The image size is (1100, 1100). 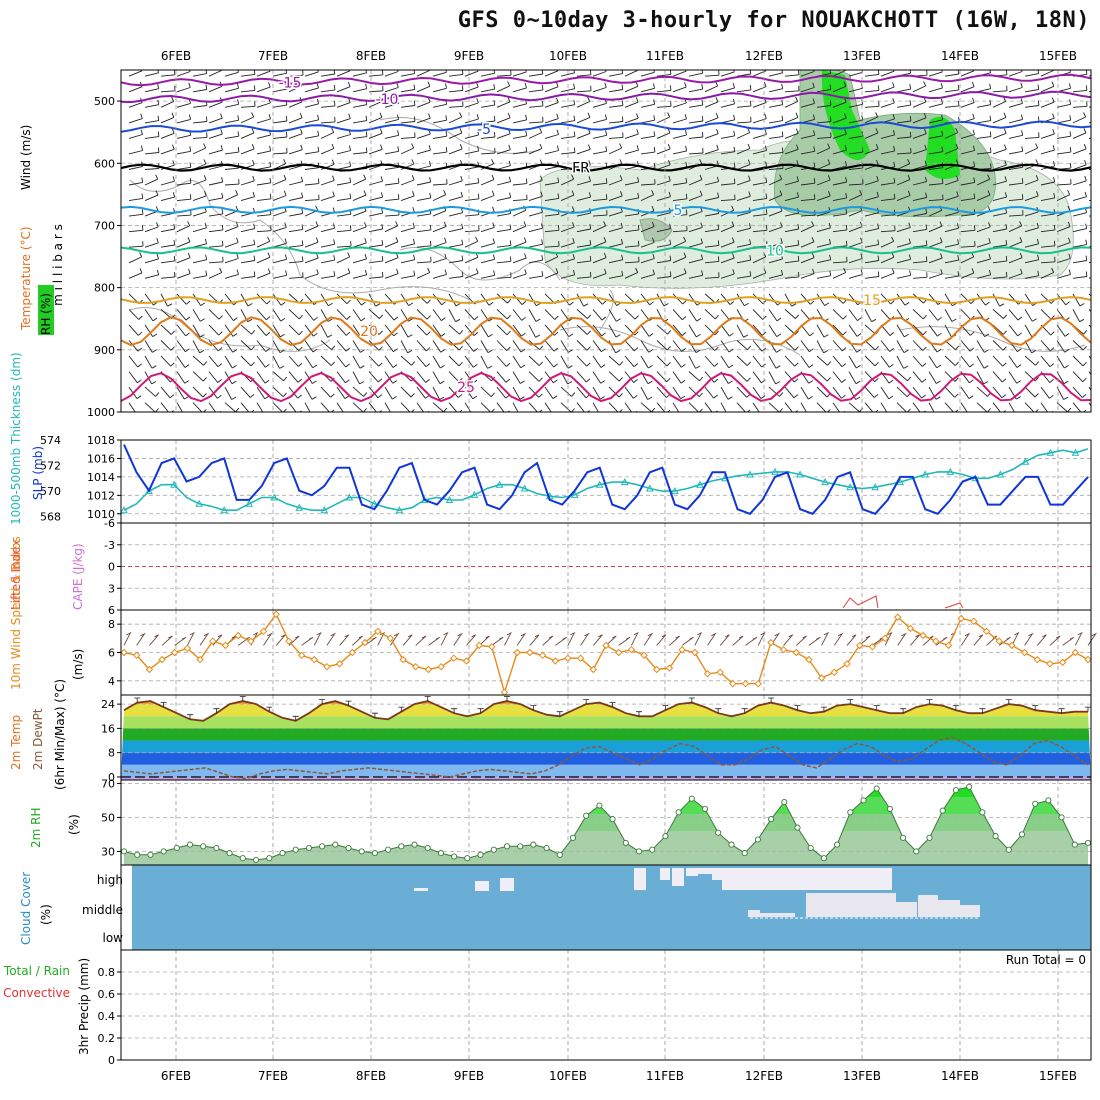 I want to click on temp-band, so click(x=606, y=778).